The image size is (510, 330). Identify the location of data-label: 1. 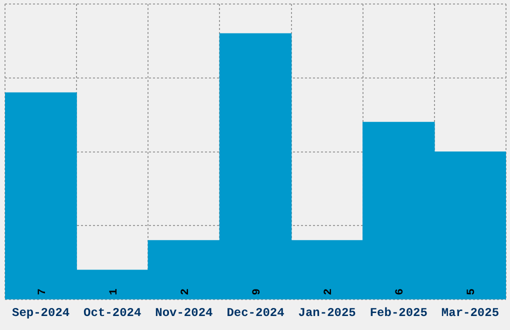
(114, 292).